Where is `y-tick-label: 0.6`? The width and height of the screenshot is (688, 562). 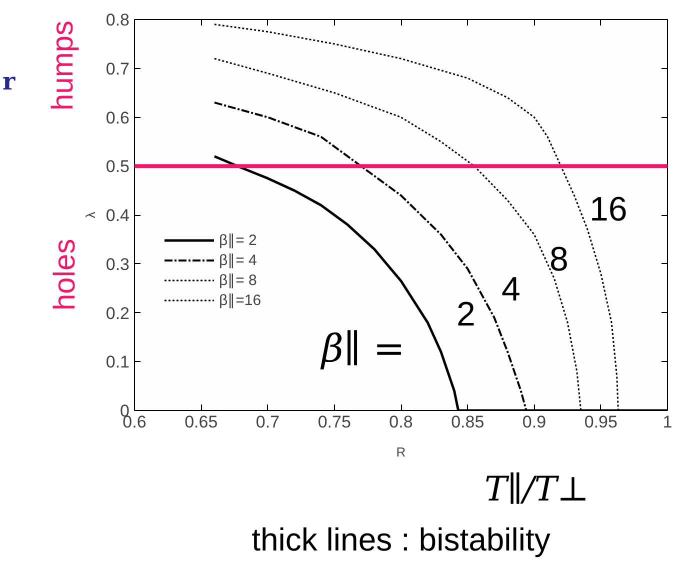 y-tick-label: 0.6 is located at coordinates (118, 118).